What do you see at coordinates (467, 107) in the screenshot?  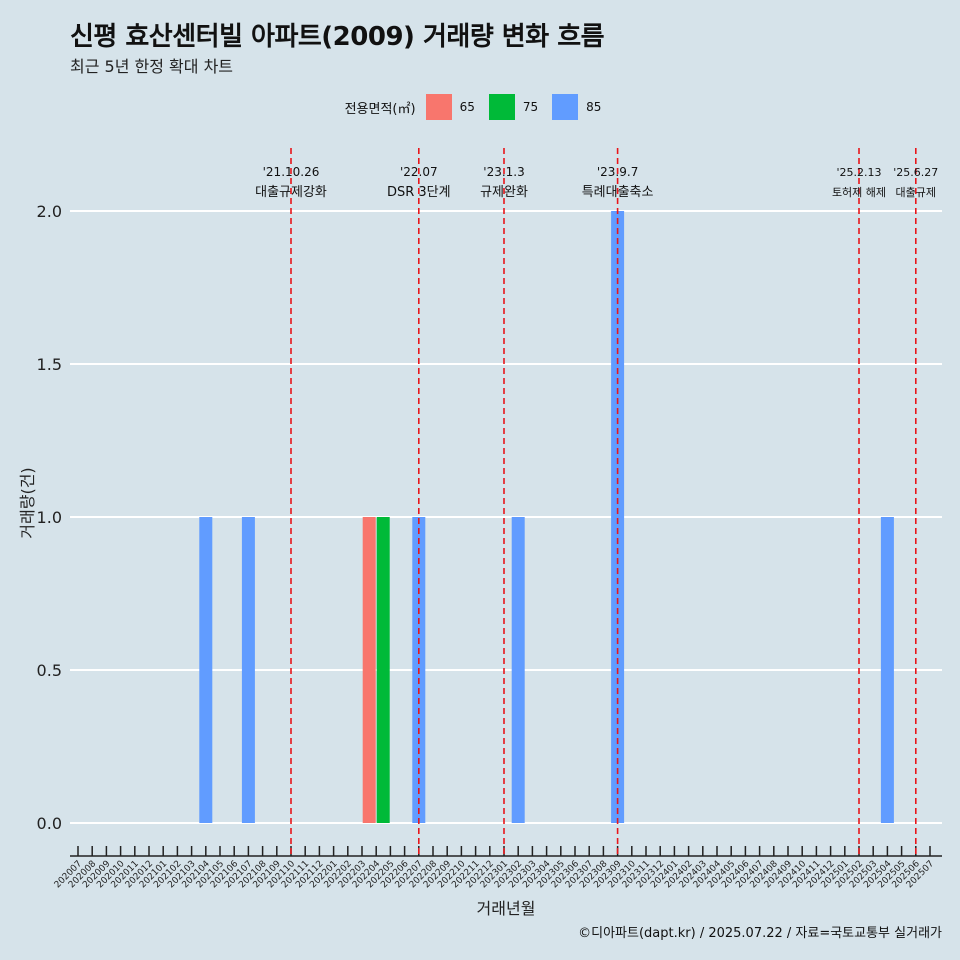 I see `legend-label-65: 65` at bounding box center [467, 107].